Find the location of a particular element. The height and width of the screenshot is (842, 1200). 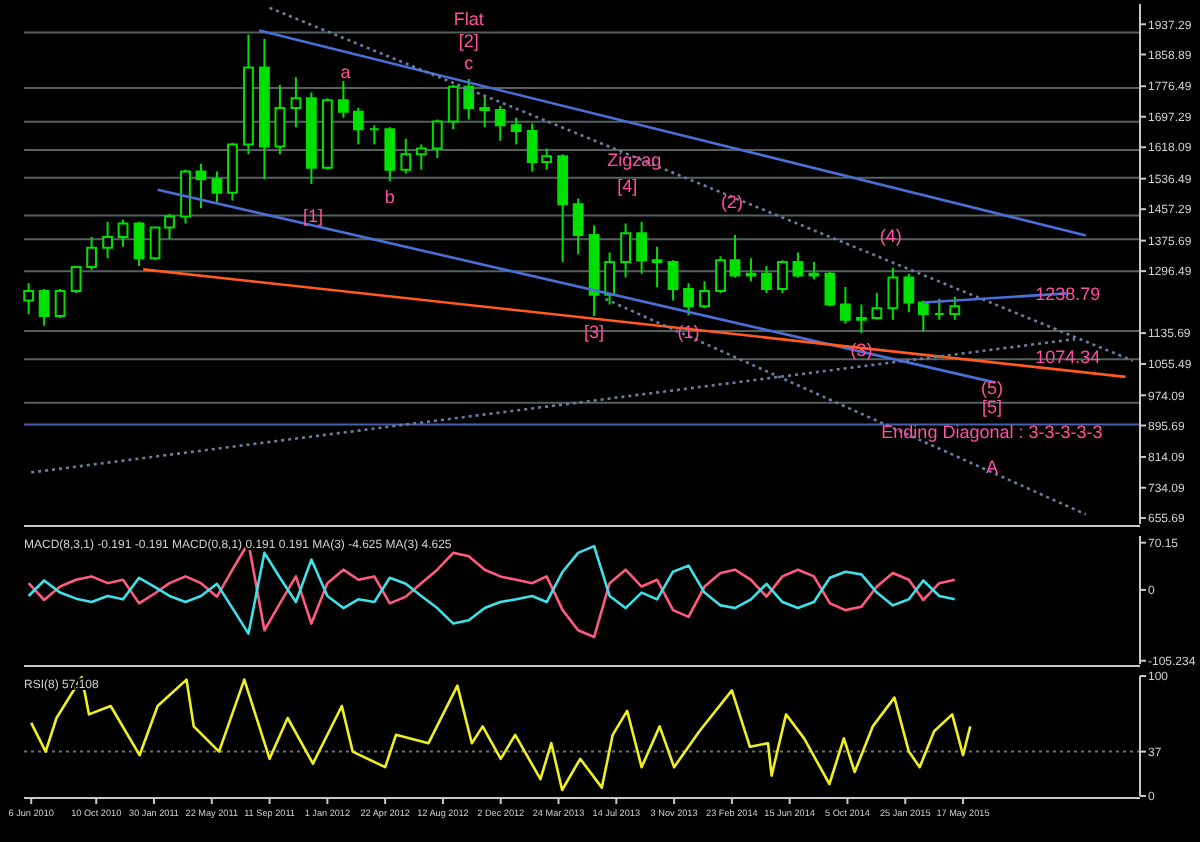

annotation: a is located at coordinates (345, 72).